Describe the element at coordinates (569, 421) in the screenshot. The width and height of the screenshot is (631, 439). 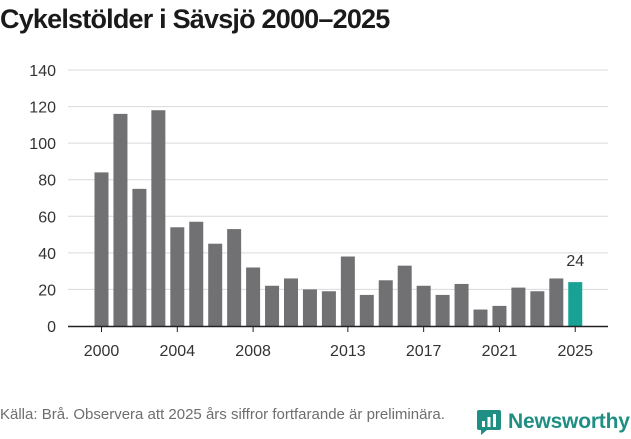
I see `brand-name: Newsworthy` at that location.